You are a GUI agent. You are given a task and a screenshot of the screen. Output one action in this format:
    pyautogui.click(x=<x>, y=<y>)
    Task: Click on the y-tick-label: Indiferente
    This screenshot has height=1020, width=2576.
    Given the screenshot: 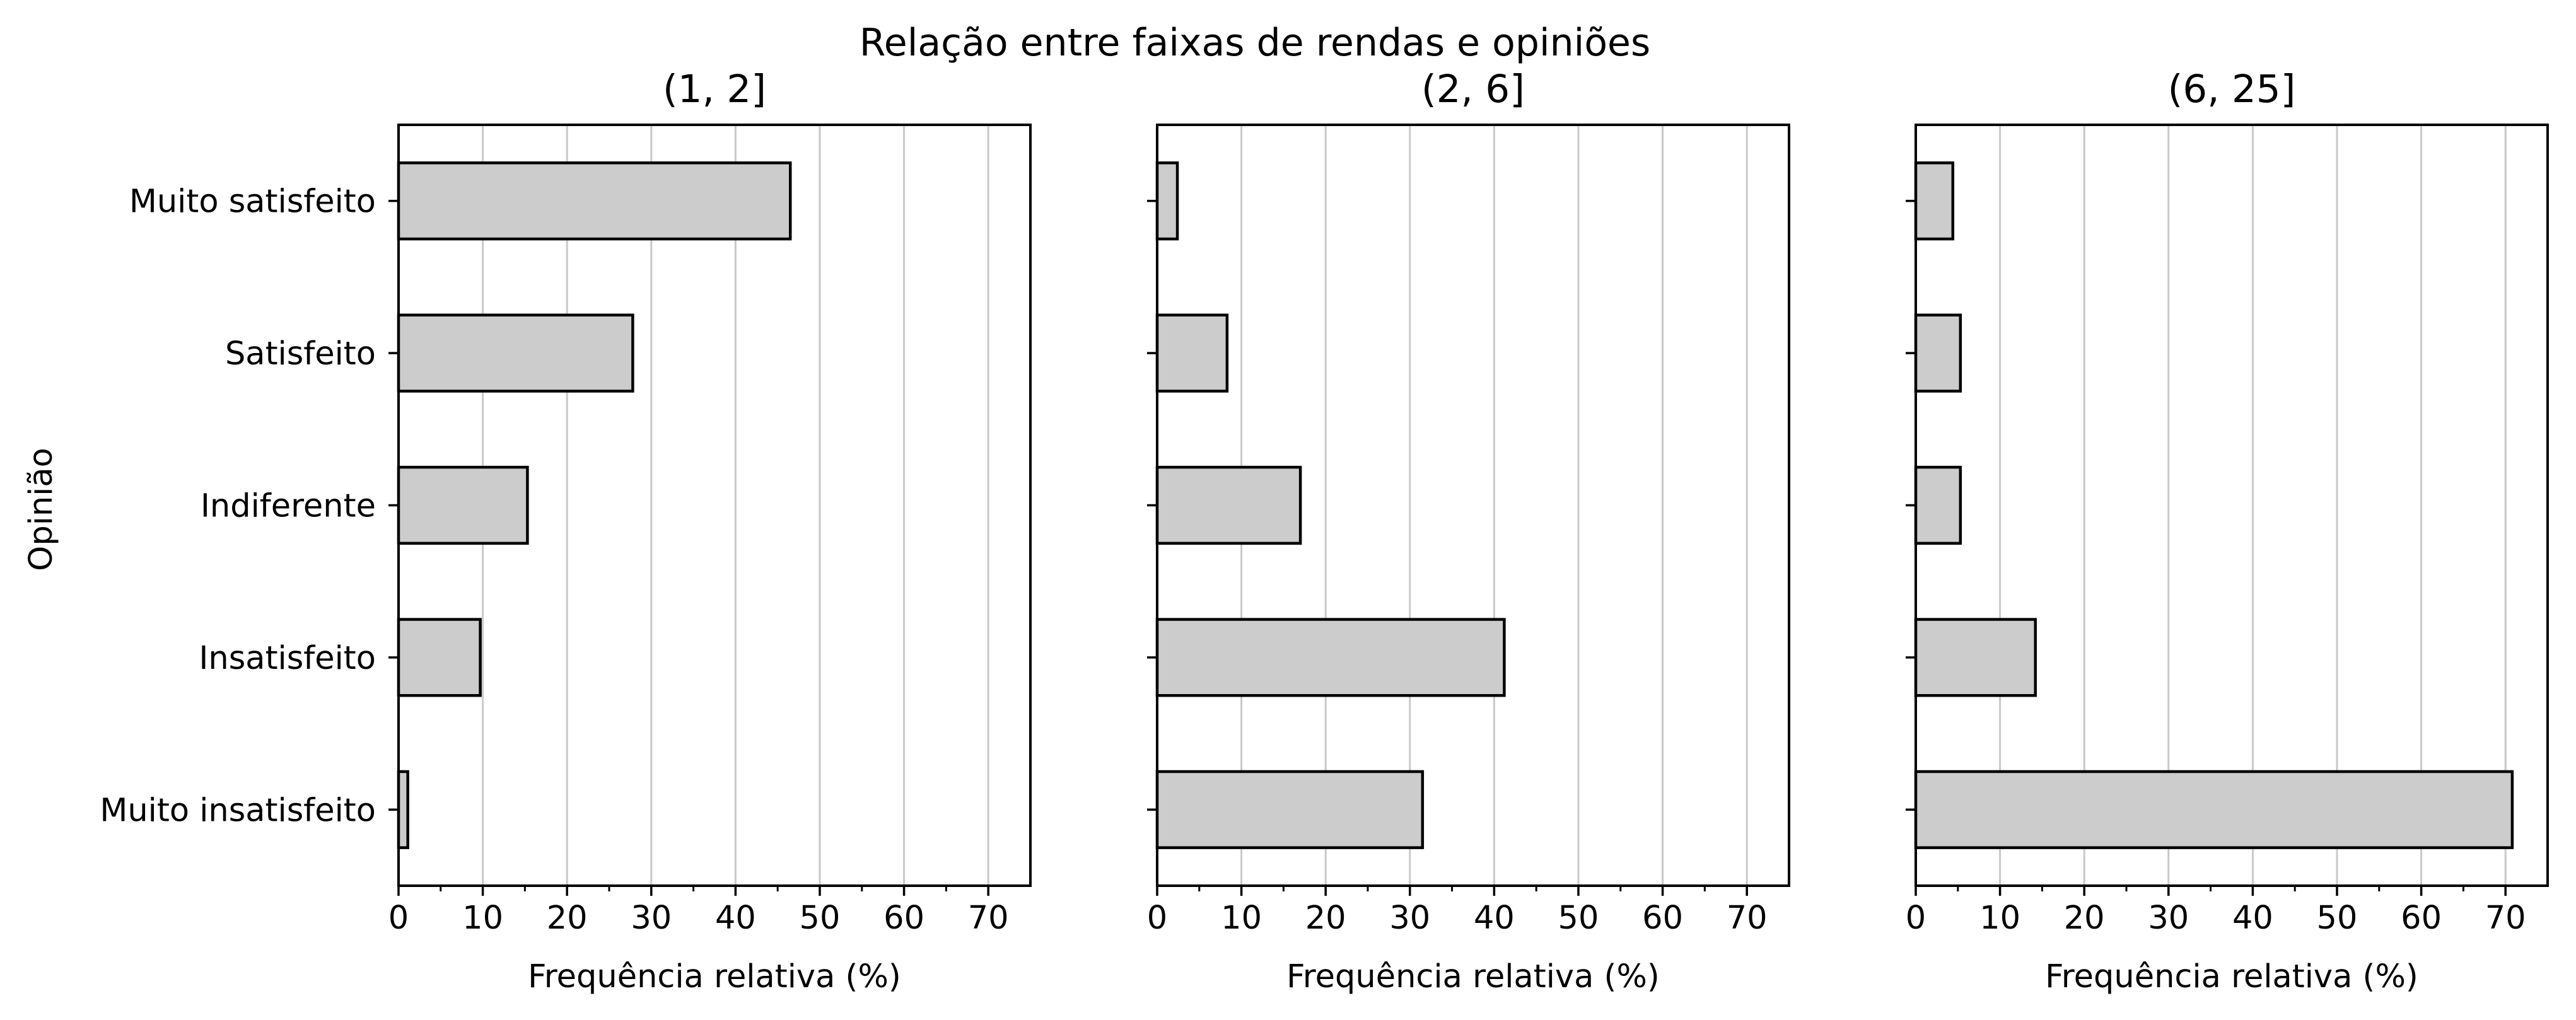 What is the action you would take?
    pyautogui.click(x=288, y=506)
    